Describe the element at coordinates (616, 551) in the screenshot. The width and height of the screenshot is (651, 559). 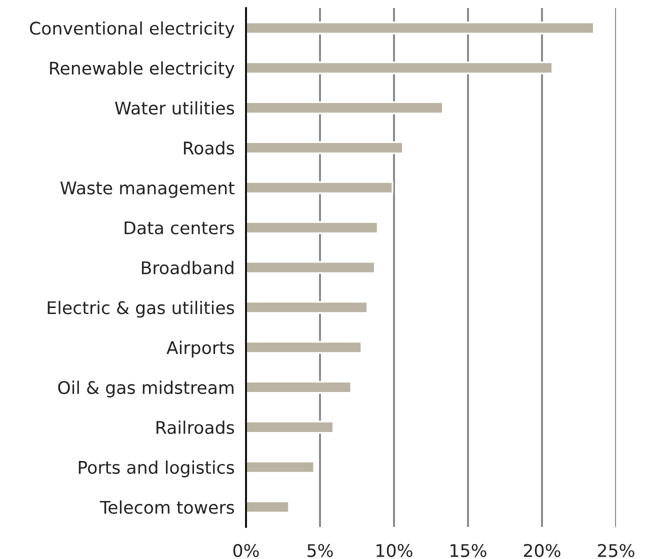
I see `x-tick-label: 25%` at that location.